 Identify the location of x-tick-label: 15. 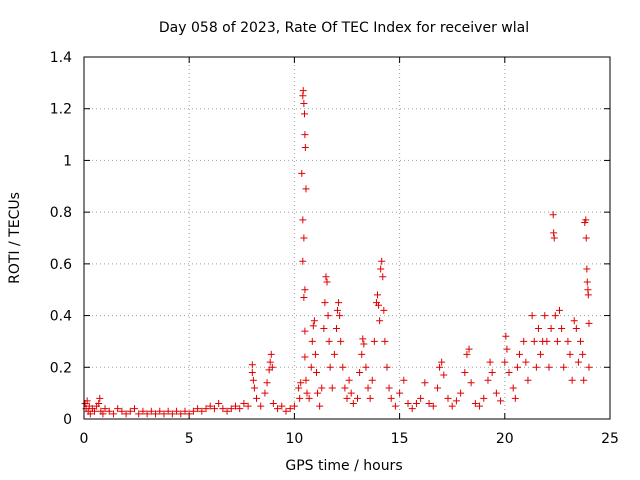
(400, 439).